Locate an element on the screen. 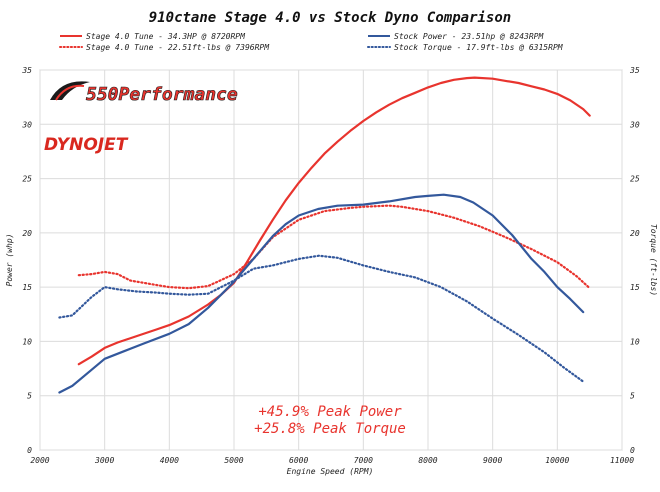 This screenshot has height=492, width=660. brand-logo-text: 550Performance is located at coordinates (162, 94).